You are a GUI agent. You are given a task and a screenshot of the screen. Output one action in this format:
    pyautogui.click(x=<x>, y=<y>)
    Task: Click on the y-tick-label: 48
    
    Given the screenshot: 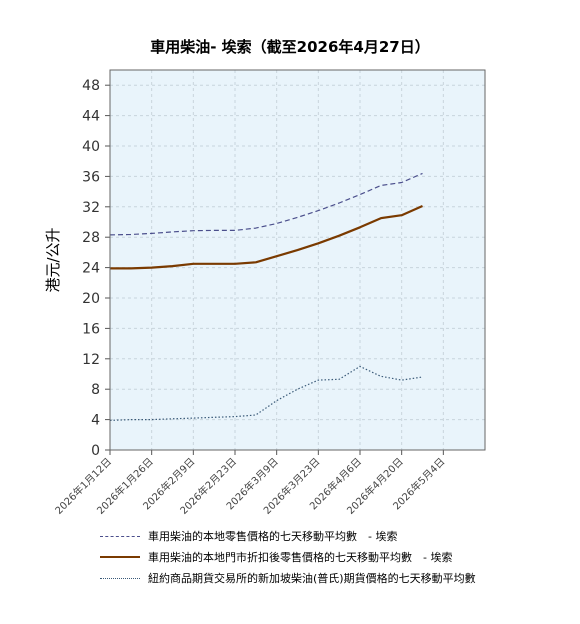 What is the action you would take?
    pyautogui.click(x=91, y=86)
    